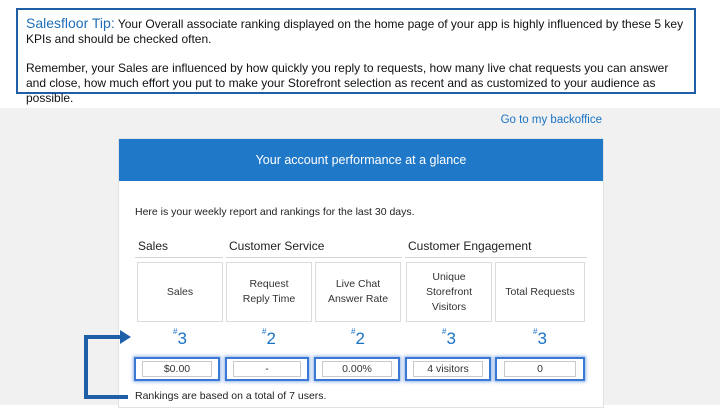 The width and height of the screenshot is (720, 408). I want to click on kpi-label-sales: Sales, so click(180, 292).